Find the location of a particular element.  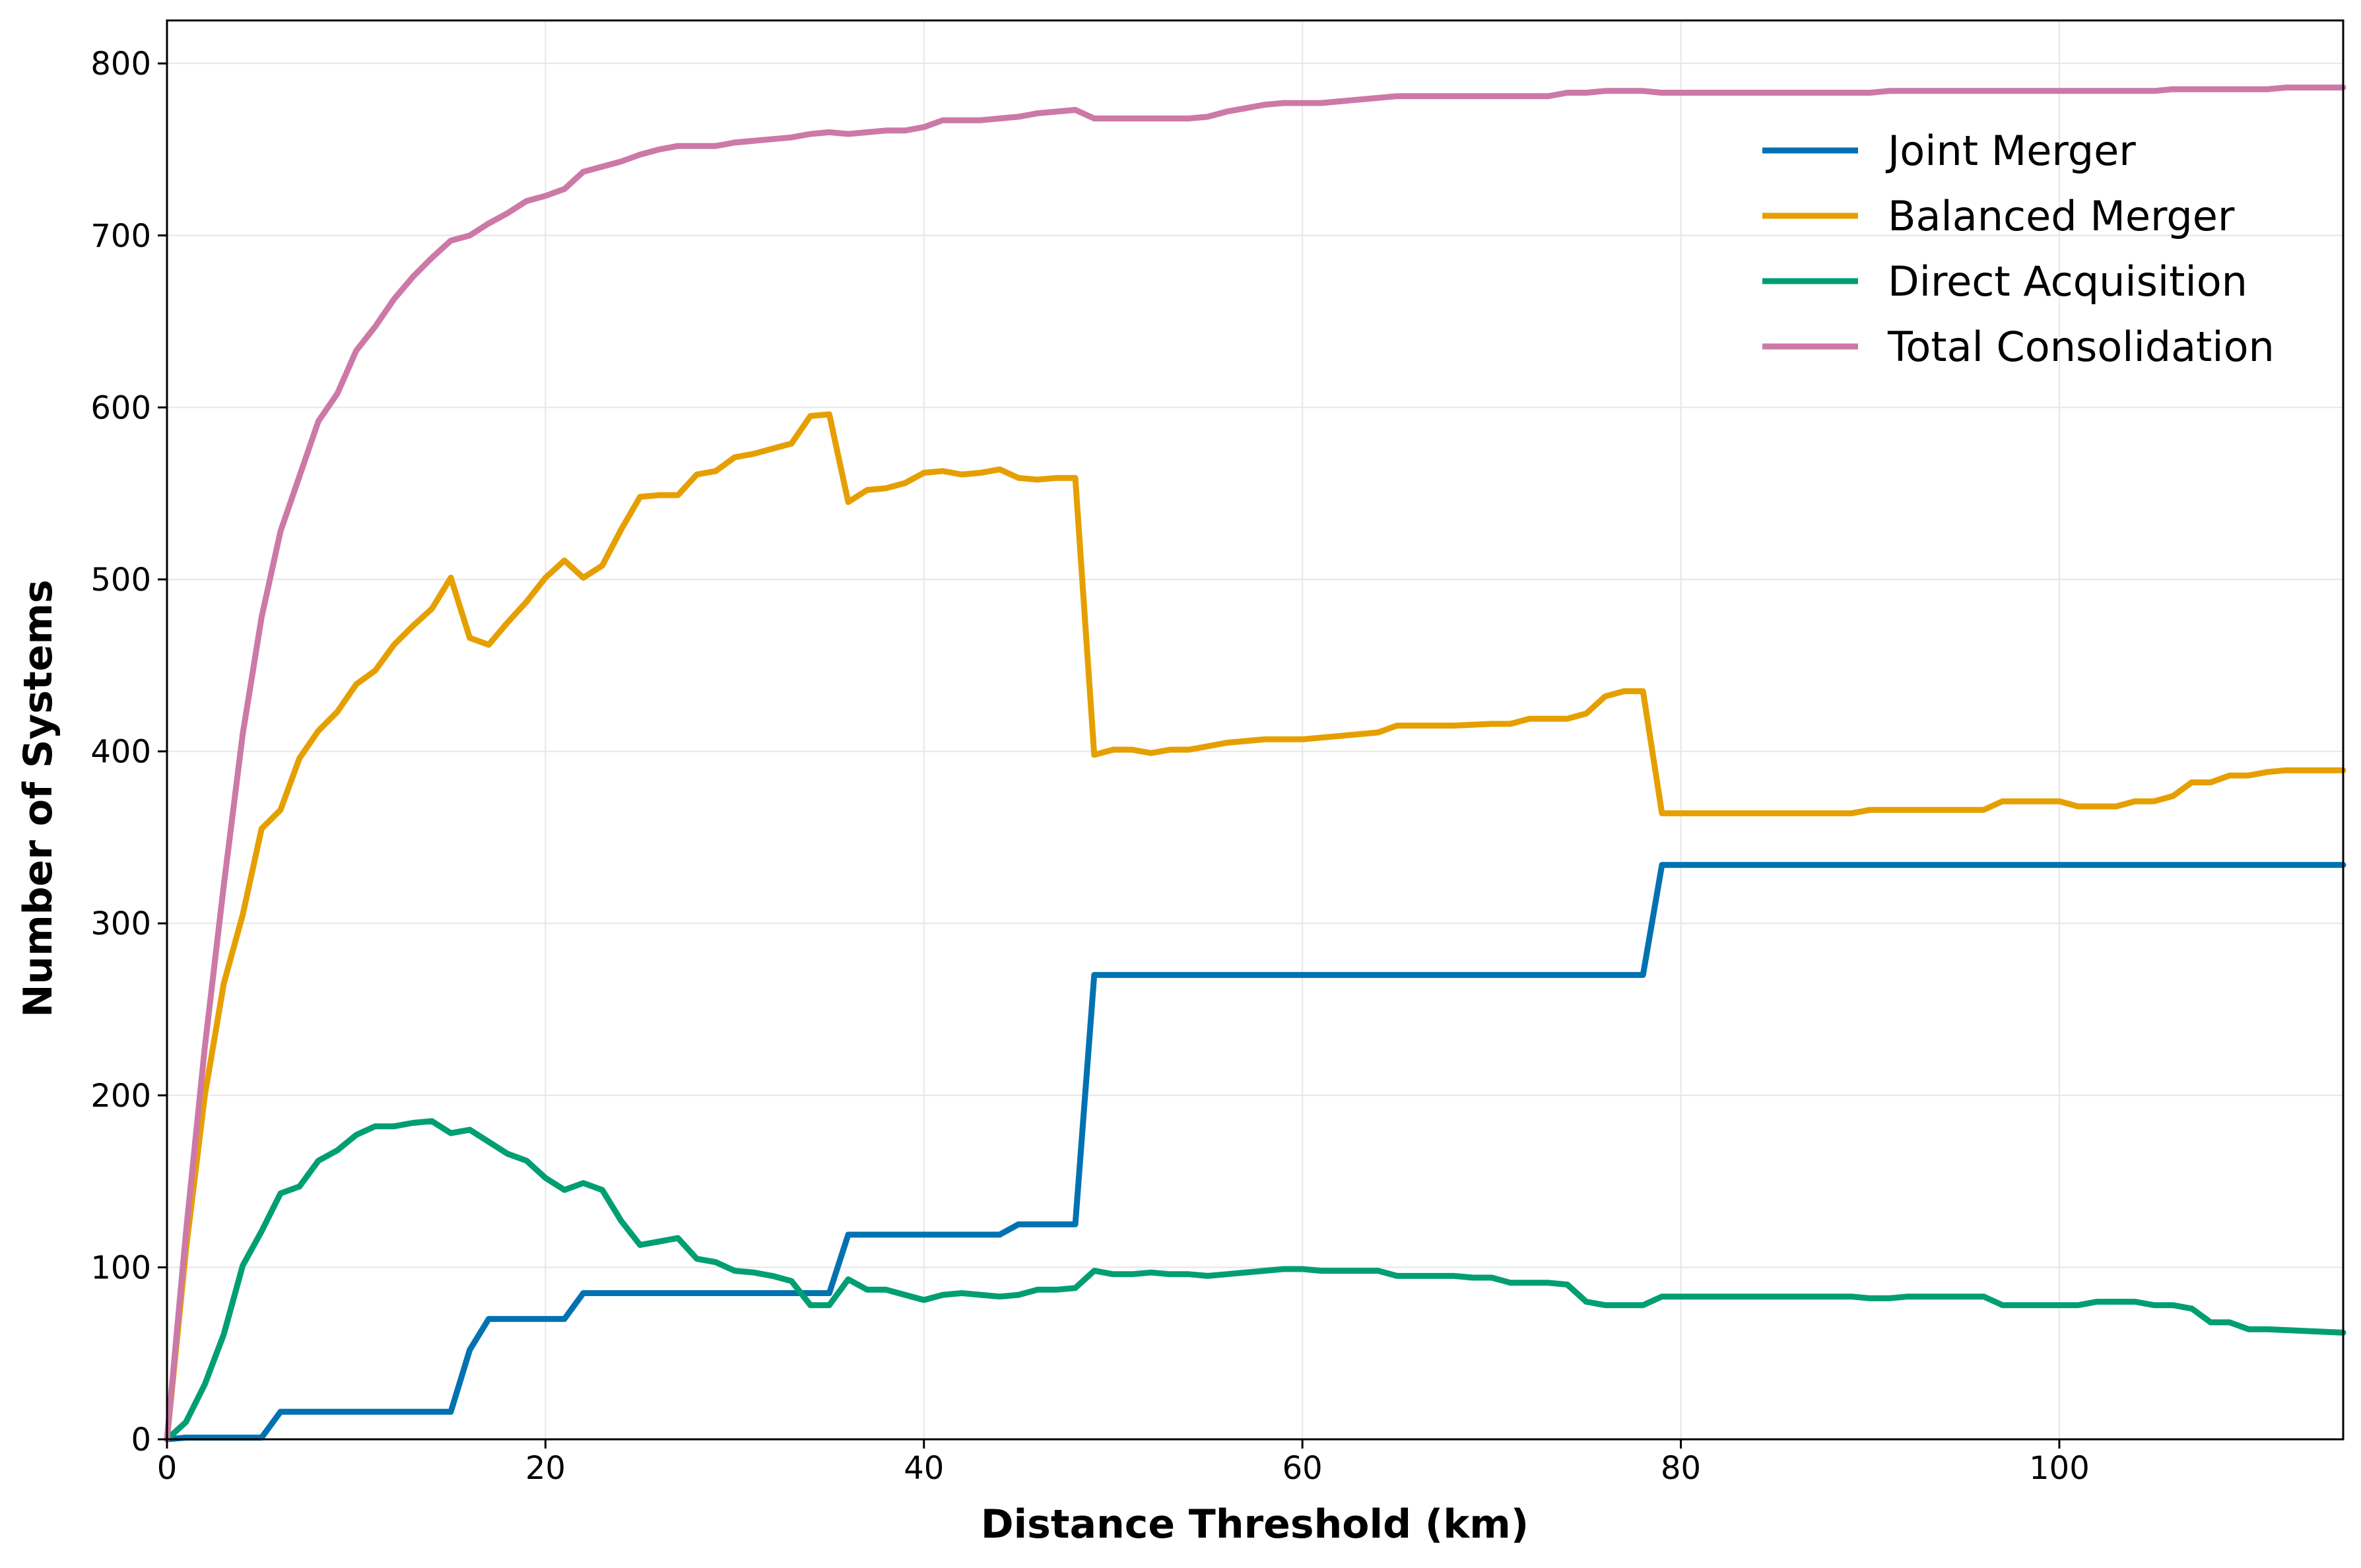

legend-item-joint-merger: Joint Merger is located at coordinates (1949, 151).